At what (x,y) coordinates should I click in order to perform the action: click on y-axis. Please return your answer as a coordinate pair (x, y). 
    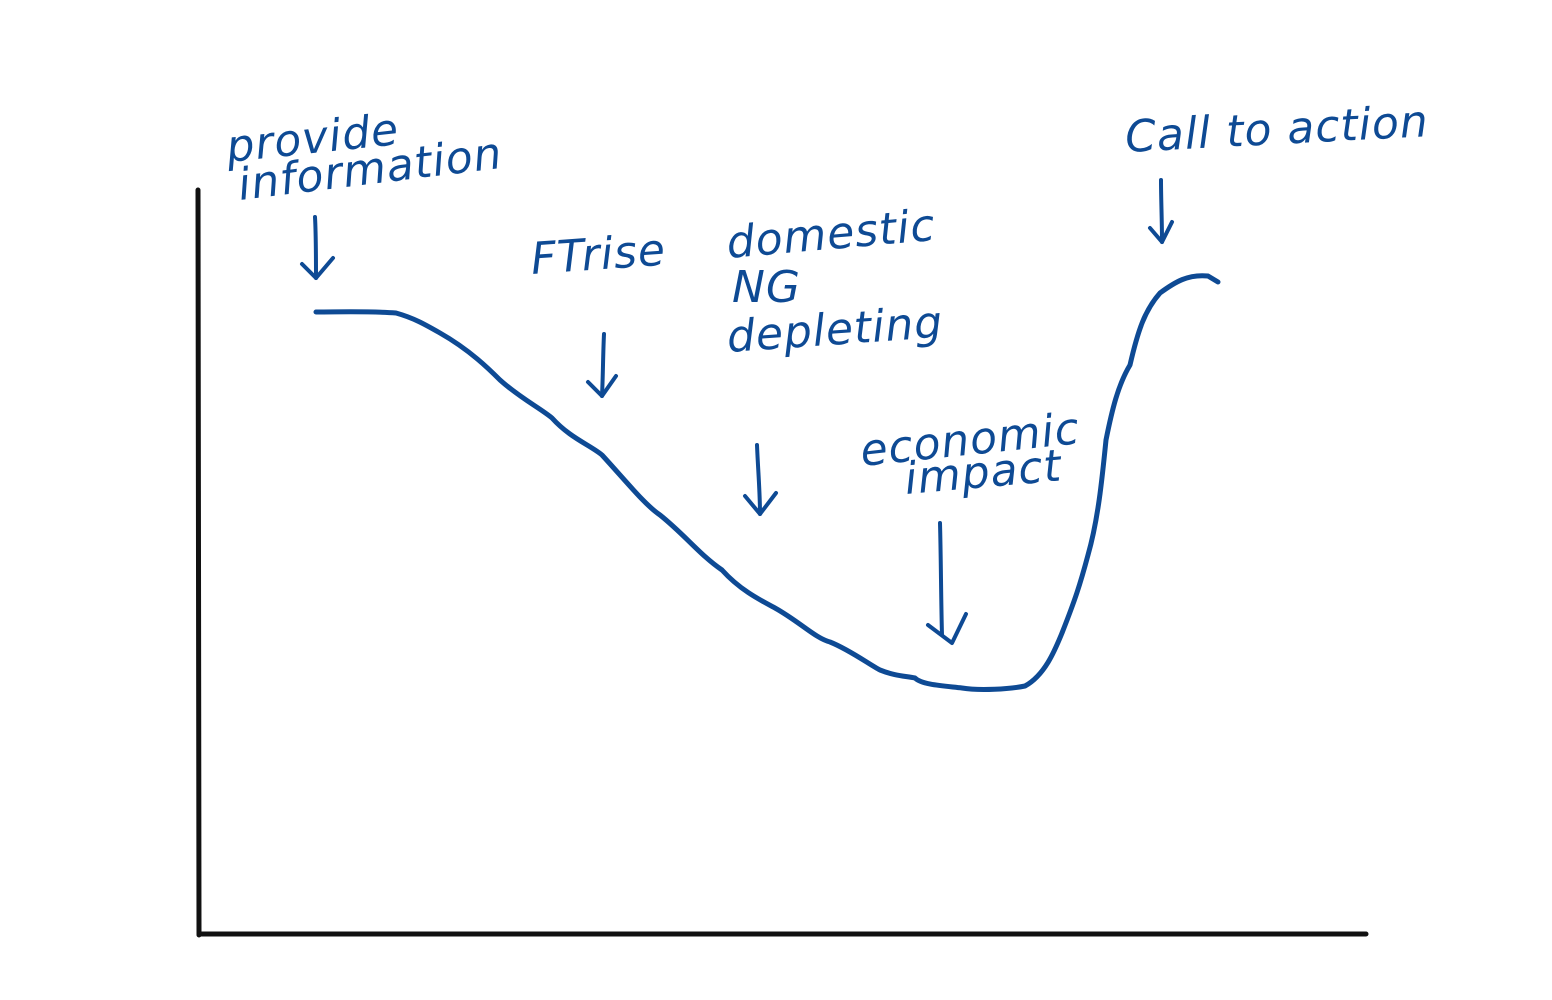
    Looking at the image, I should click on (198, 562).